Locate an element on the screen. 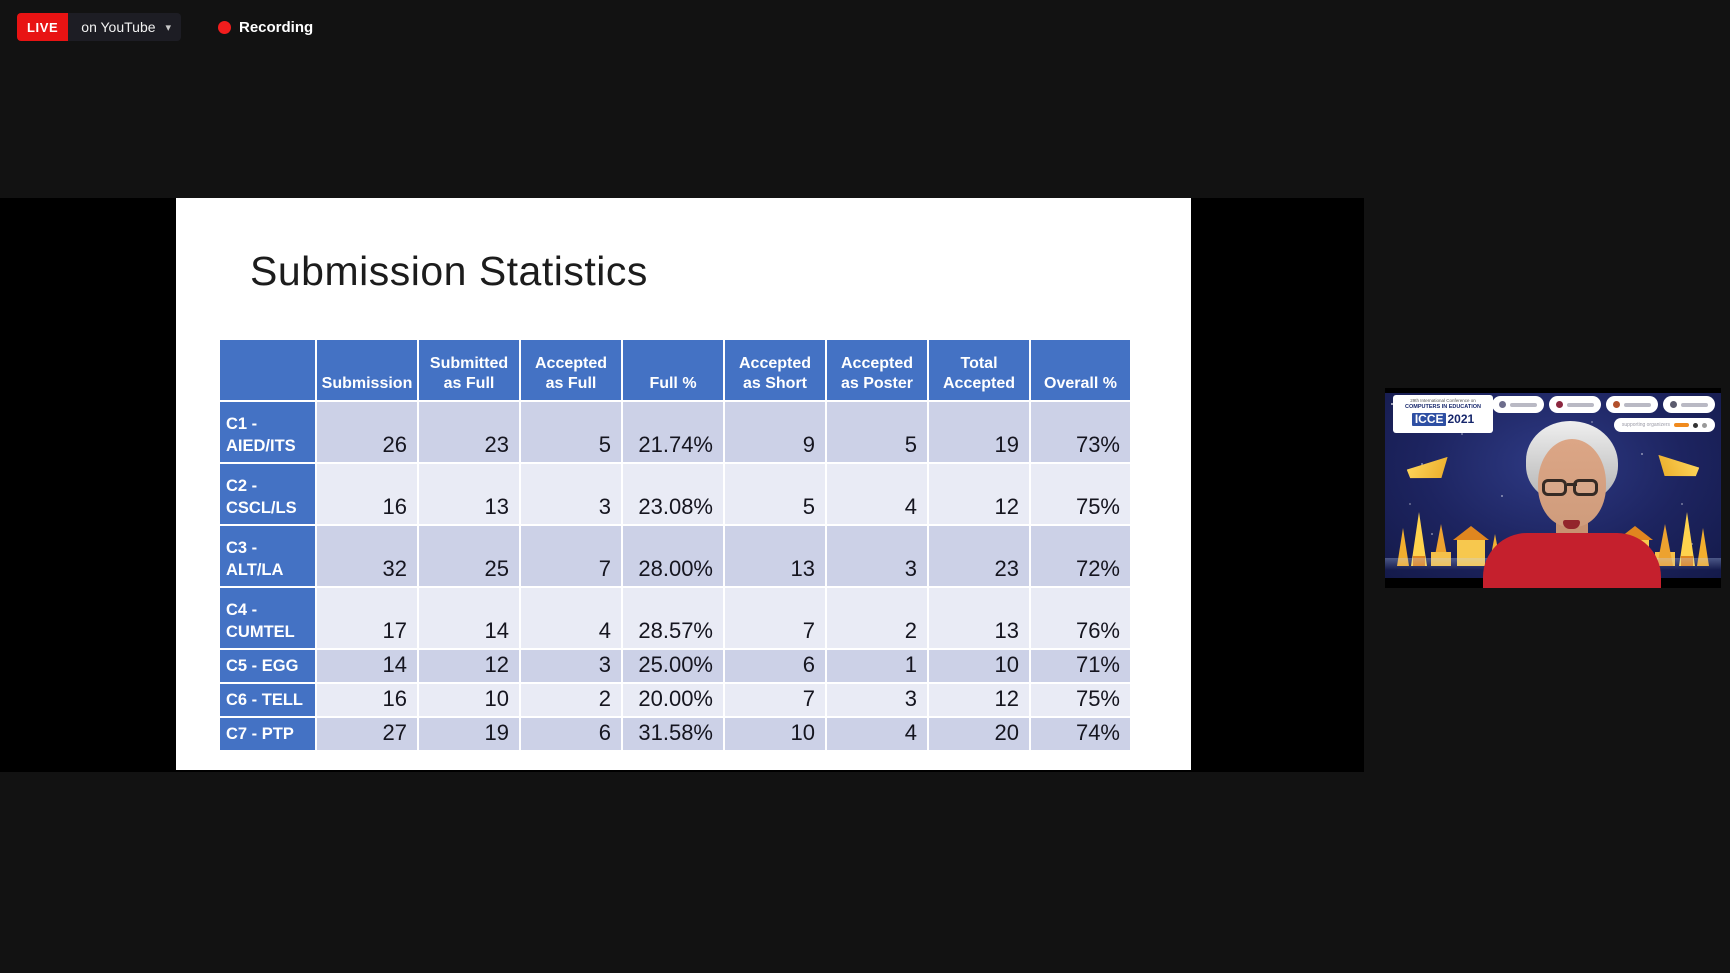  table-row: C1 - AIED/ITS 26 23 5 21.74% 9 5 19 73% is located at coordinates (675, 432).